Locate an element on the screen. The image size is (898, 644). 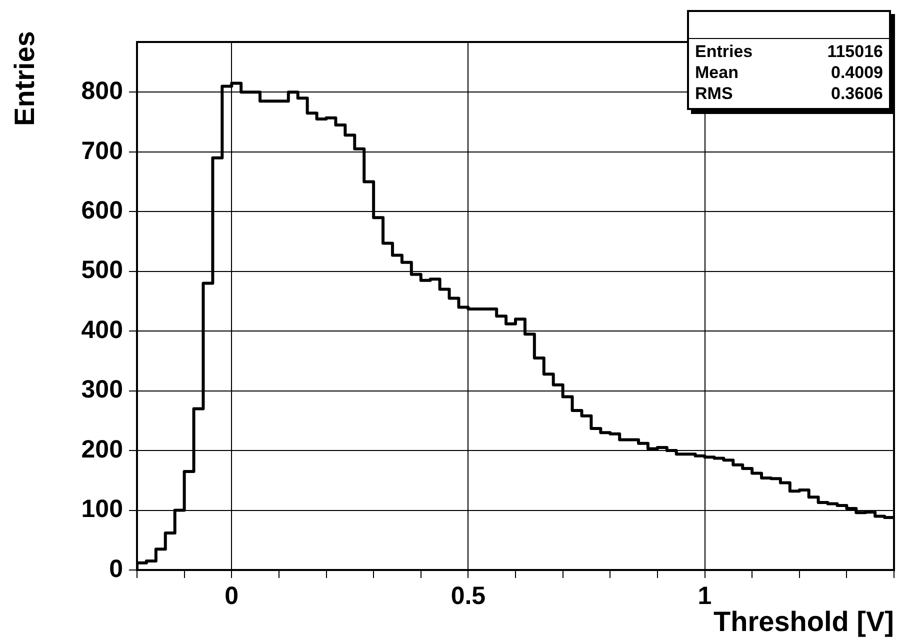
x-tick-label: 0.5 is located at coordinates (468, 596).